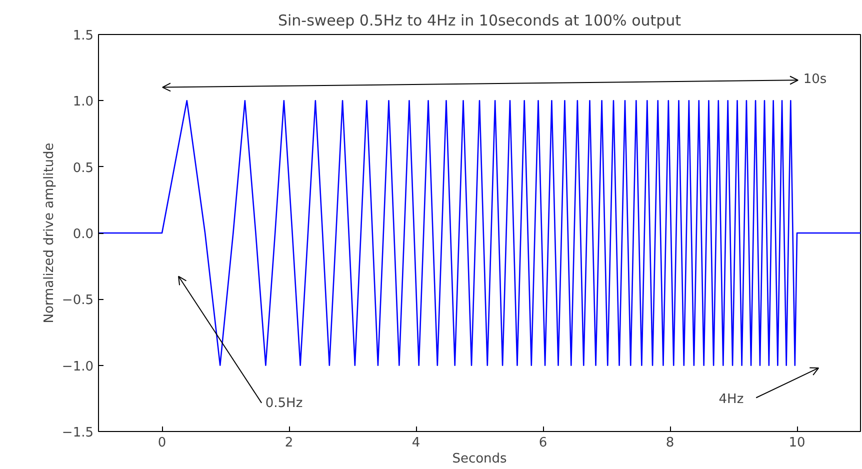 The image size is (862, 469). What do you see at coordinates (543, 443) in the screenshot?
I see `x-tick-label: 6` at bounding box center [543, 443].